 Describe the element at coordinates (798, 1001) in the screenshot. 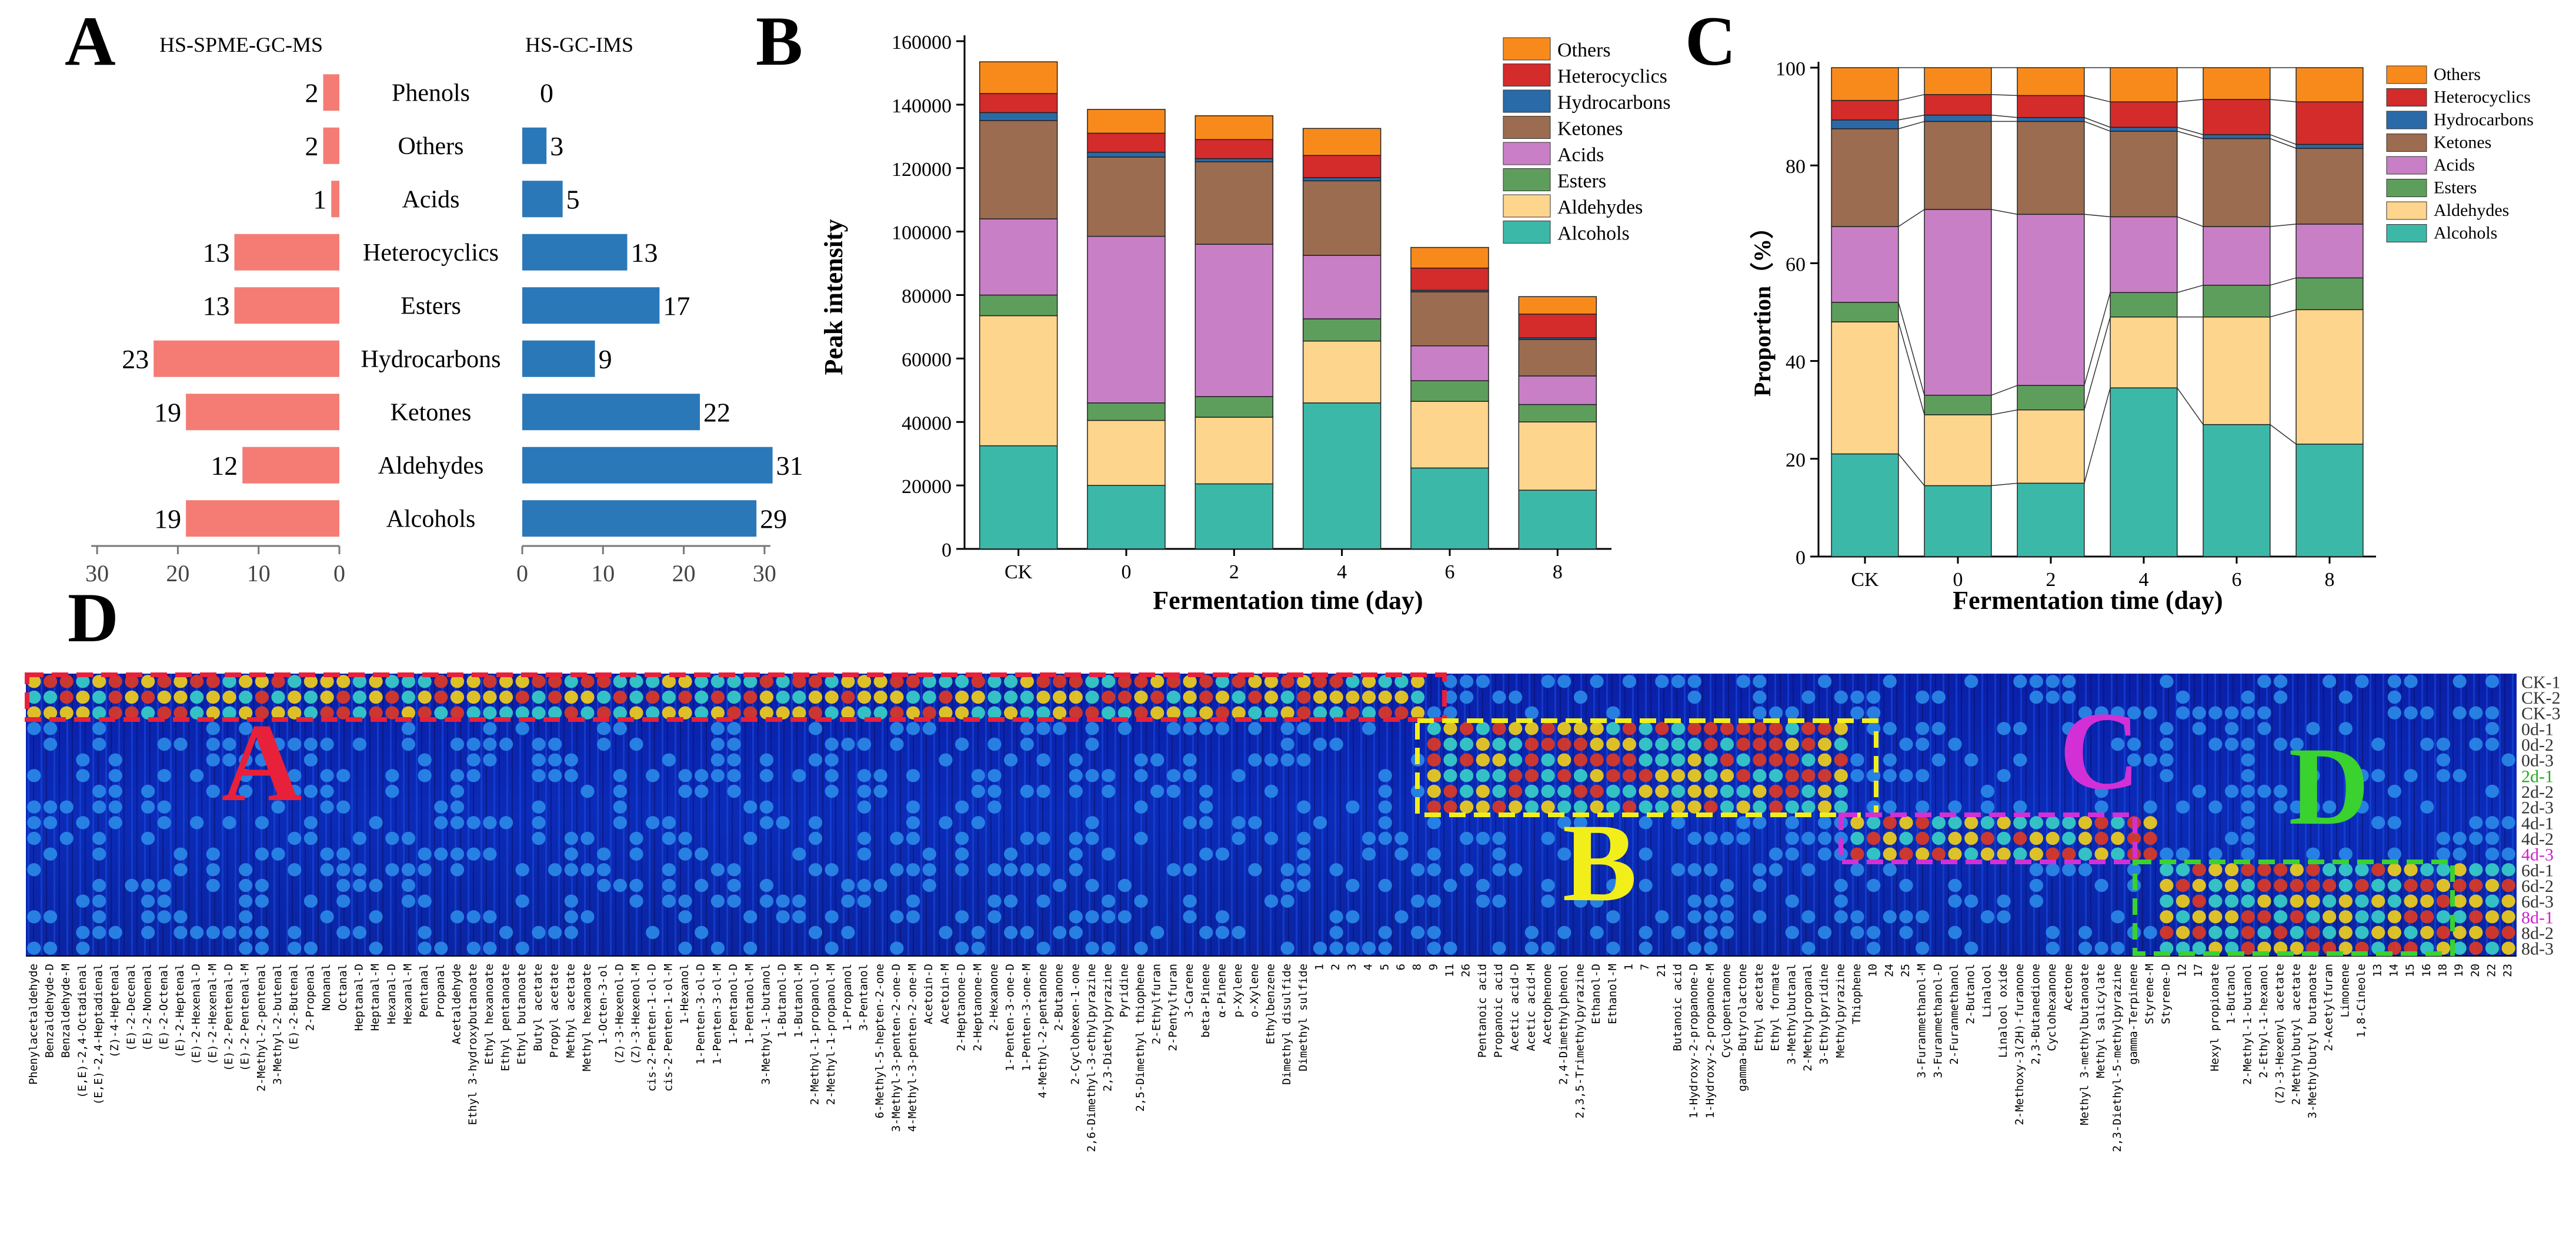

I see `column-label: 1-Butanol-M` at that location.